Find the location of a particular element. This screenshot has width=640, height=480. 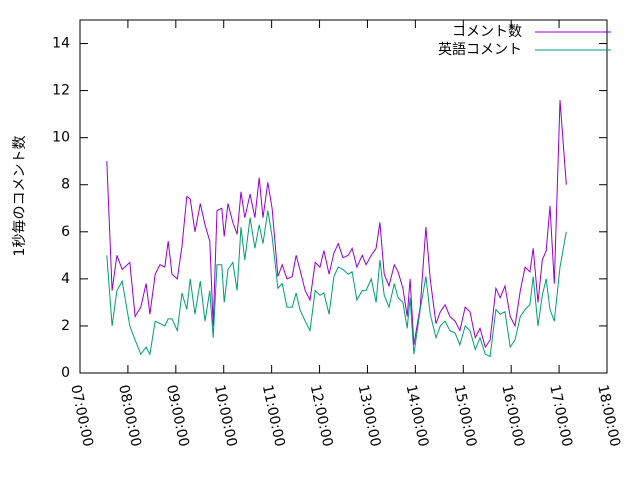

x-tick-label: 13:00:00 is located at coordinates (369, 415).